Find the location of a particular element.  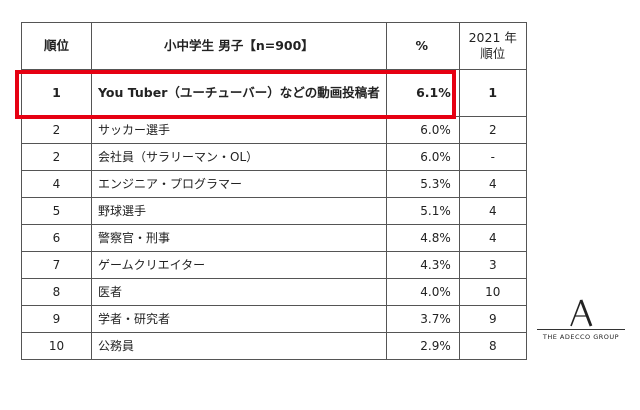

table-row: 4 エンジニア・プログラマー 5.3% 4 is located at coordinates (274, 184).